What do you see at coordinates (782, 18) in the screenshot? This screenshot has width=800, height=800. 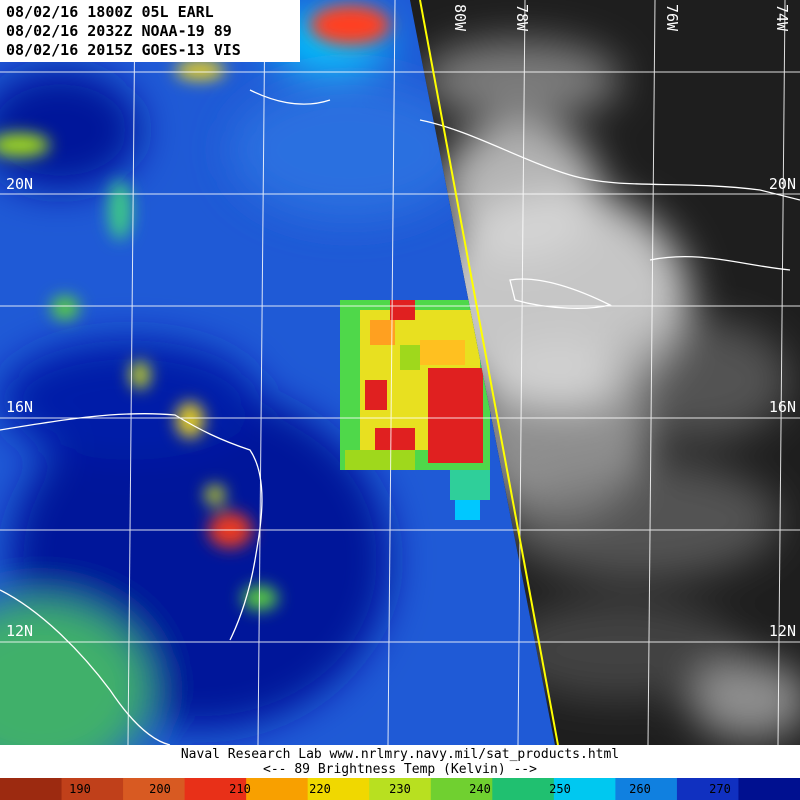 I see `longitude-label: 74W` at bounding box center [782, 18].